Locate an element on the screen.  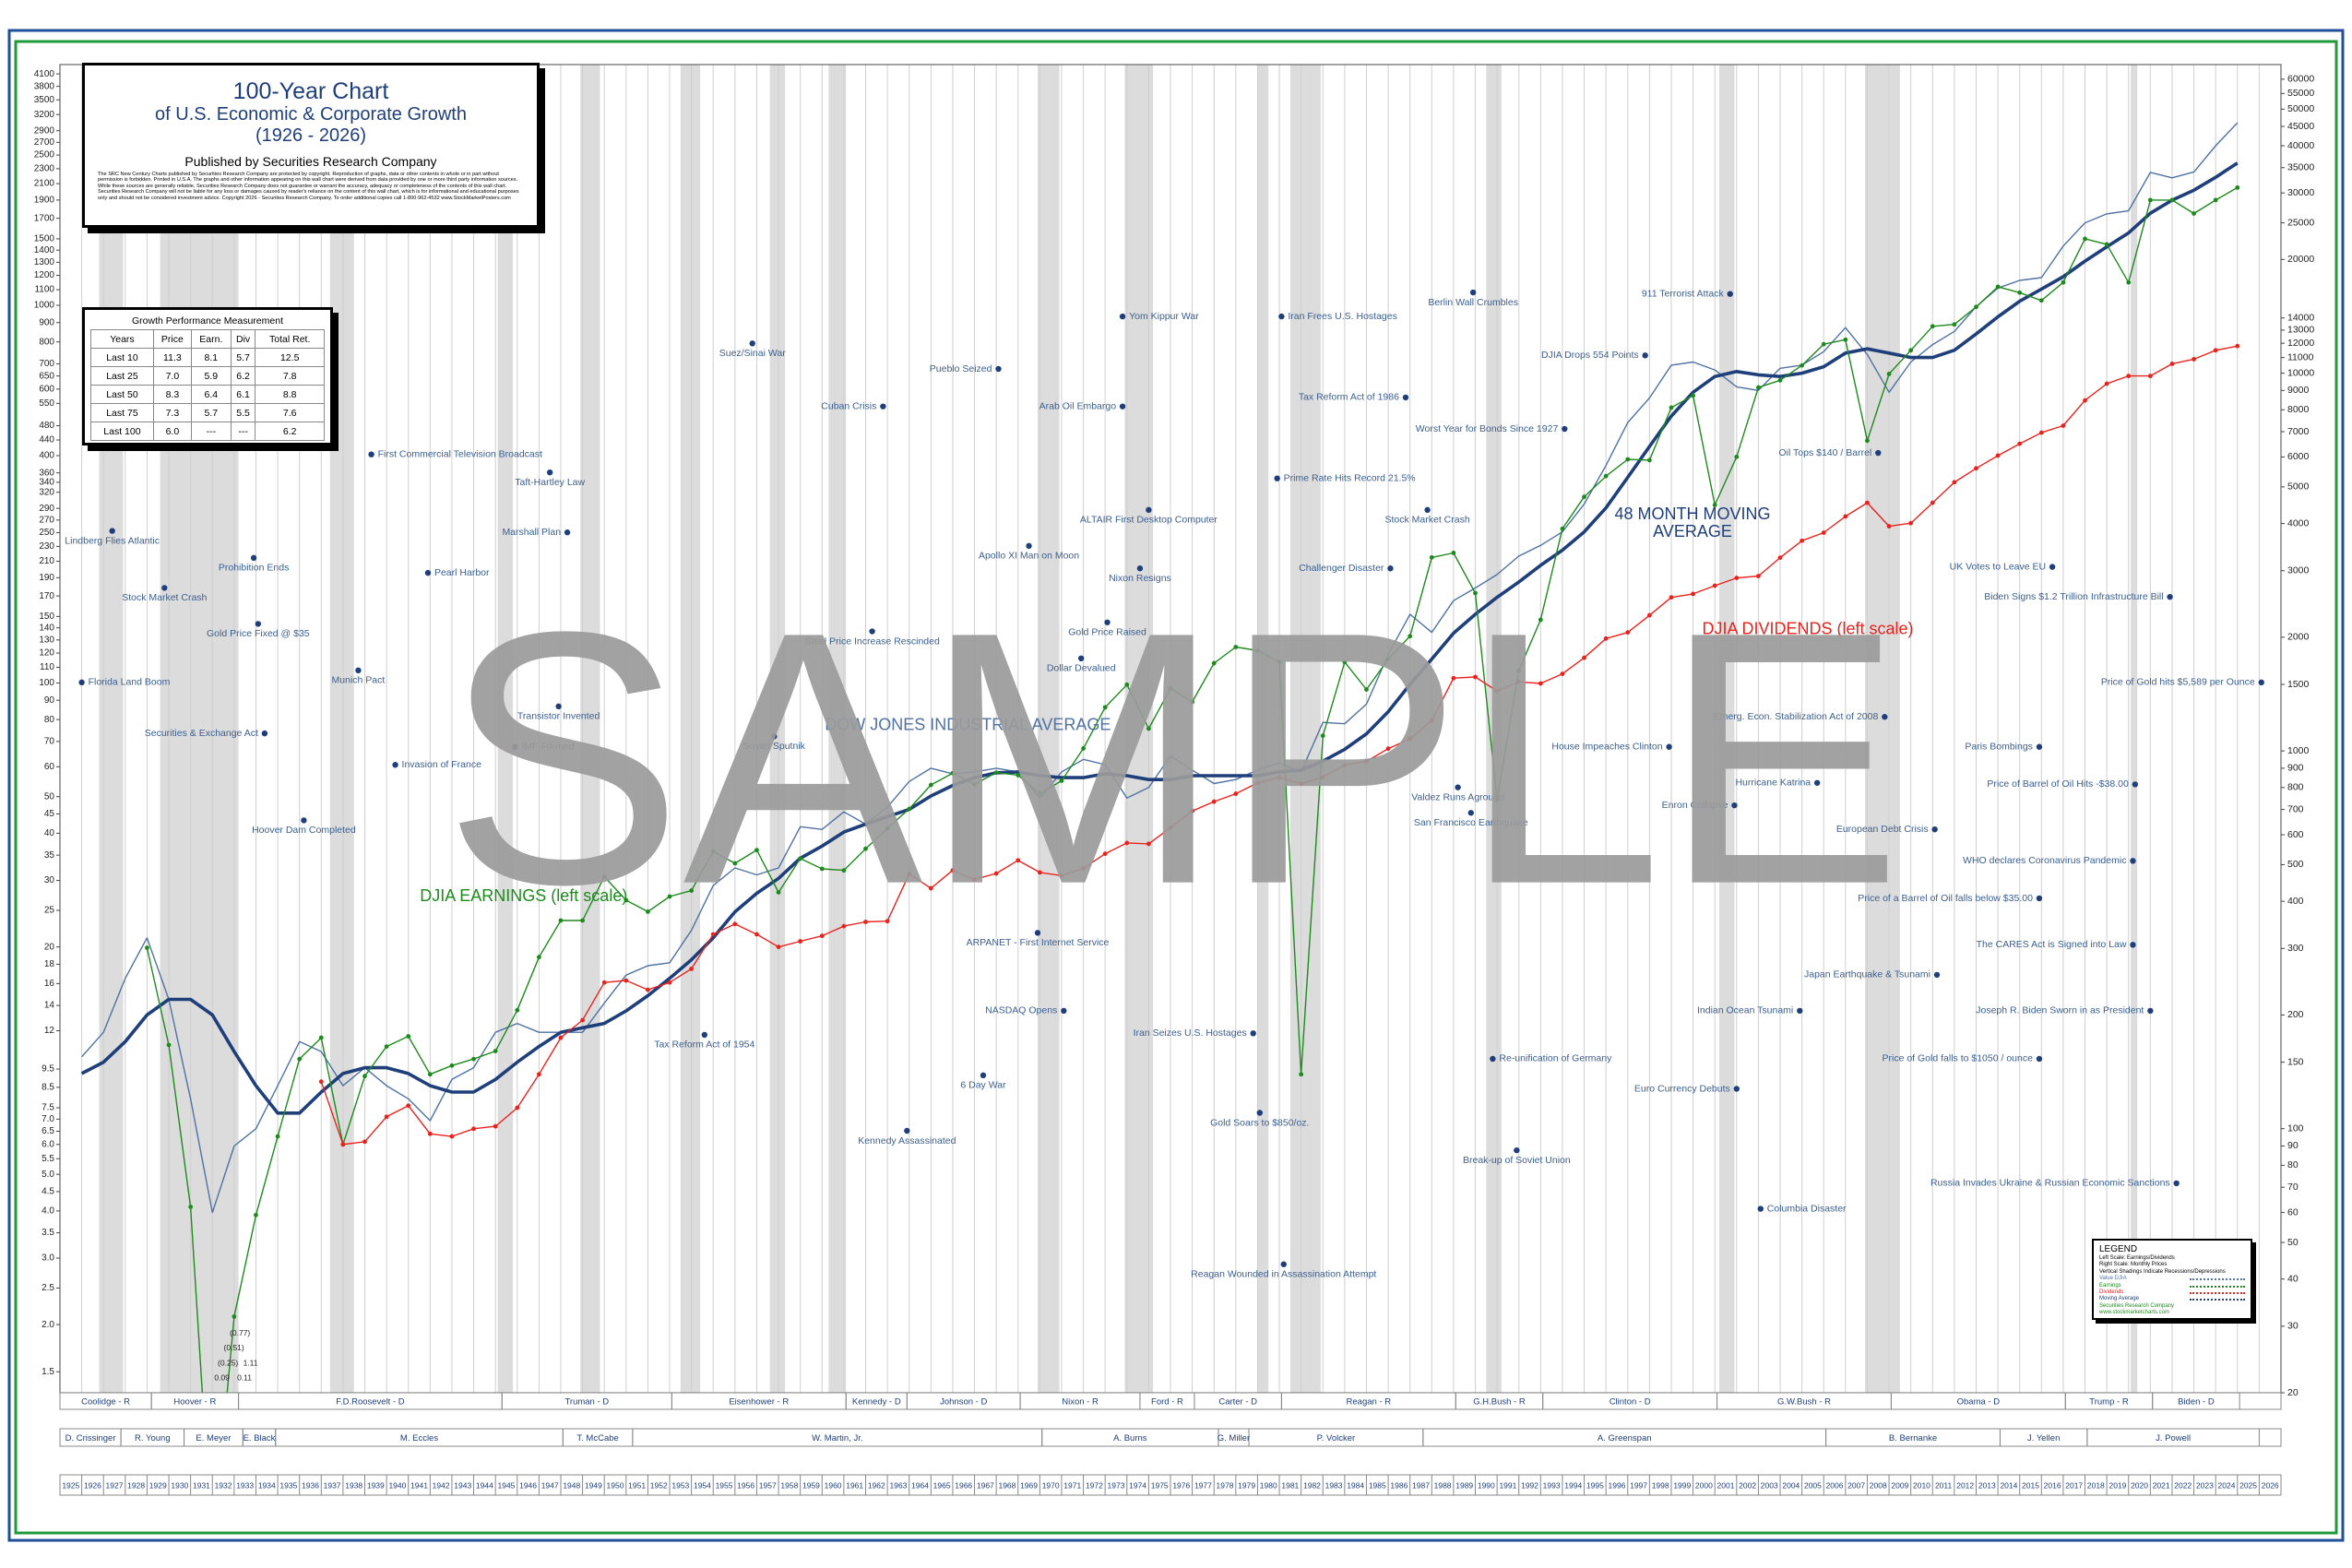
year-label: 2015 is located at coordinates (2030, 1485).